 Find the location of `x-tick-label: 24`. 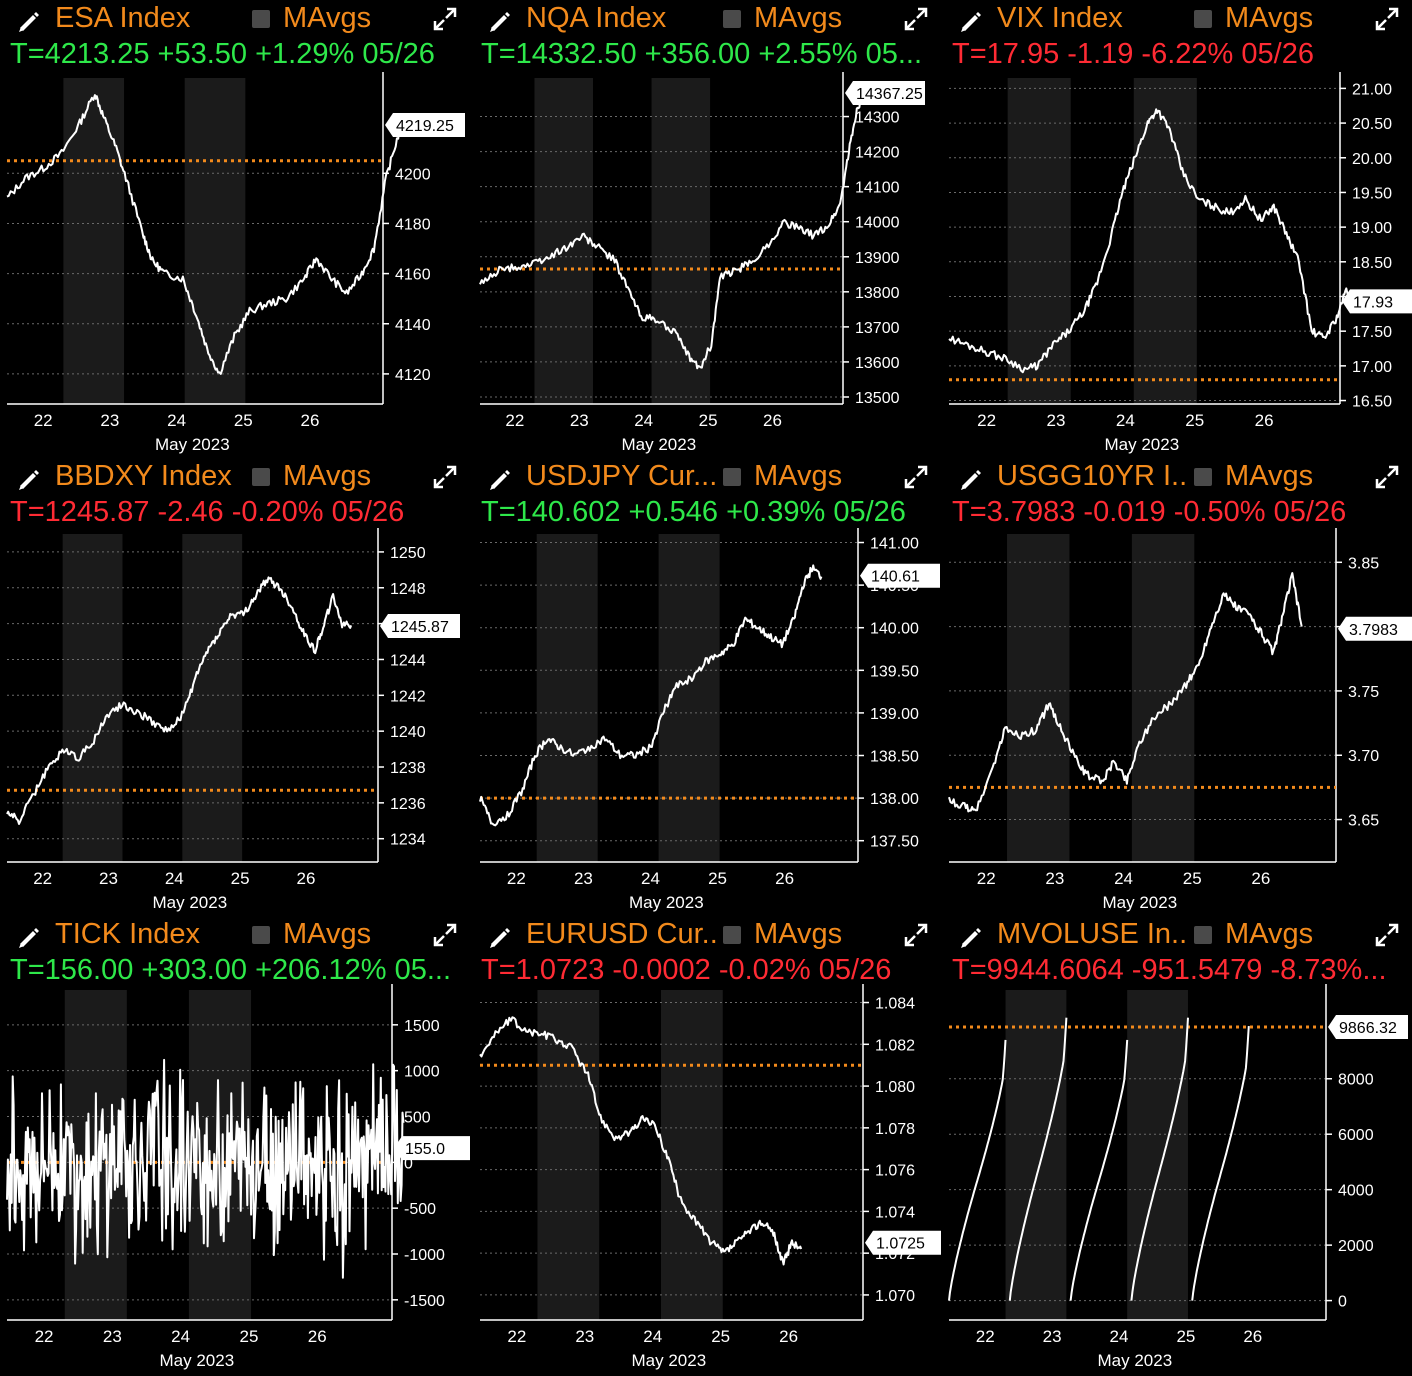

x-tick-label: 24 is located at coordinates (180, 1336).